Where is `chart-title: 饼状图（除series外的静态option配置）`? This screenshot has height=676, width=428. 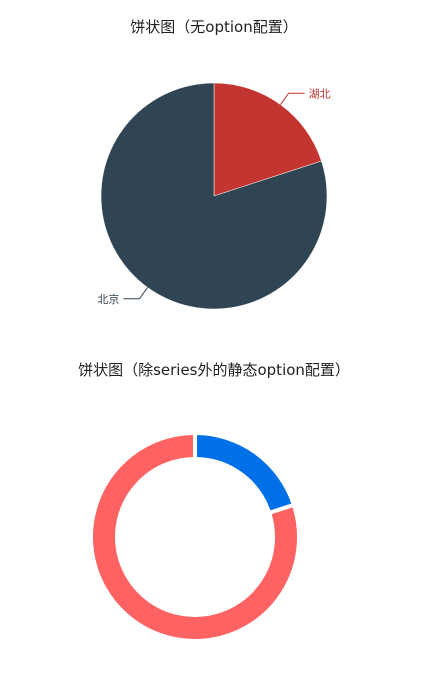
chart-title: 饼状图（除series外的静态option配置） is located at coordinates (214, 370).